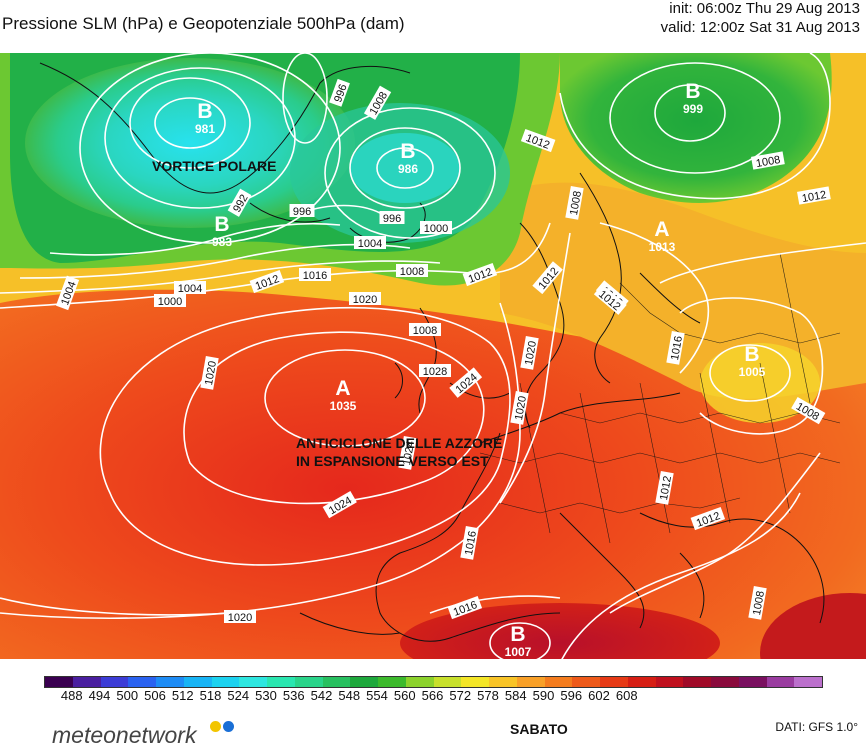  What do you see at coordinates (814, 195) in the screenshot?
I see `isobar-label: 1012` at bounding box center [814, 195].